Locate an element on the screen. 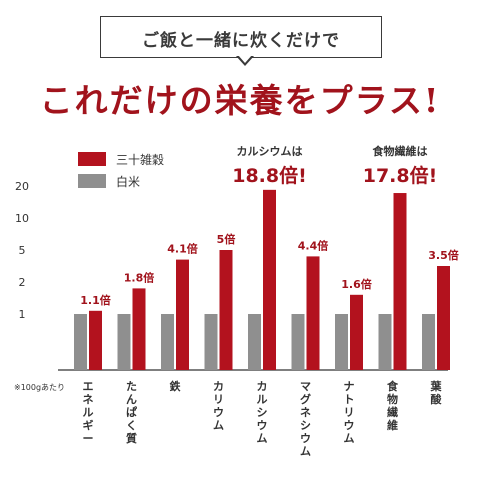 The width and height of the screenshot is (480, 480). data-label: 1.1倍 is located at coordinates (95, 300).